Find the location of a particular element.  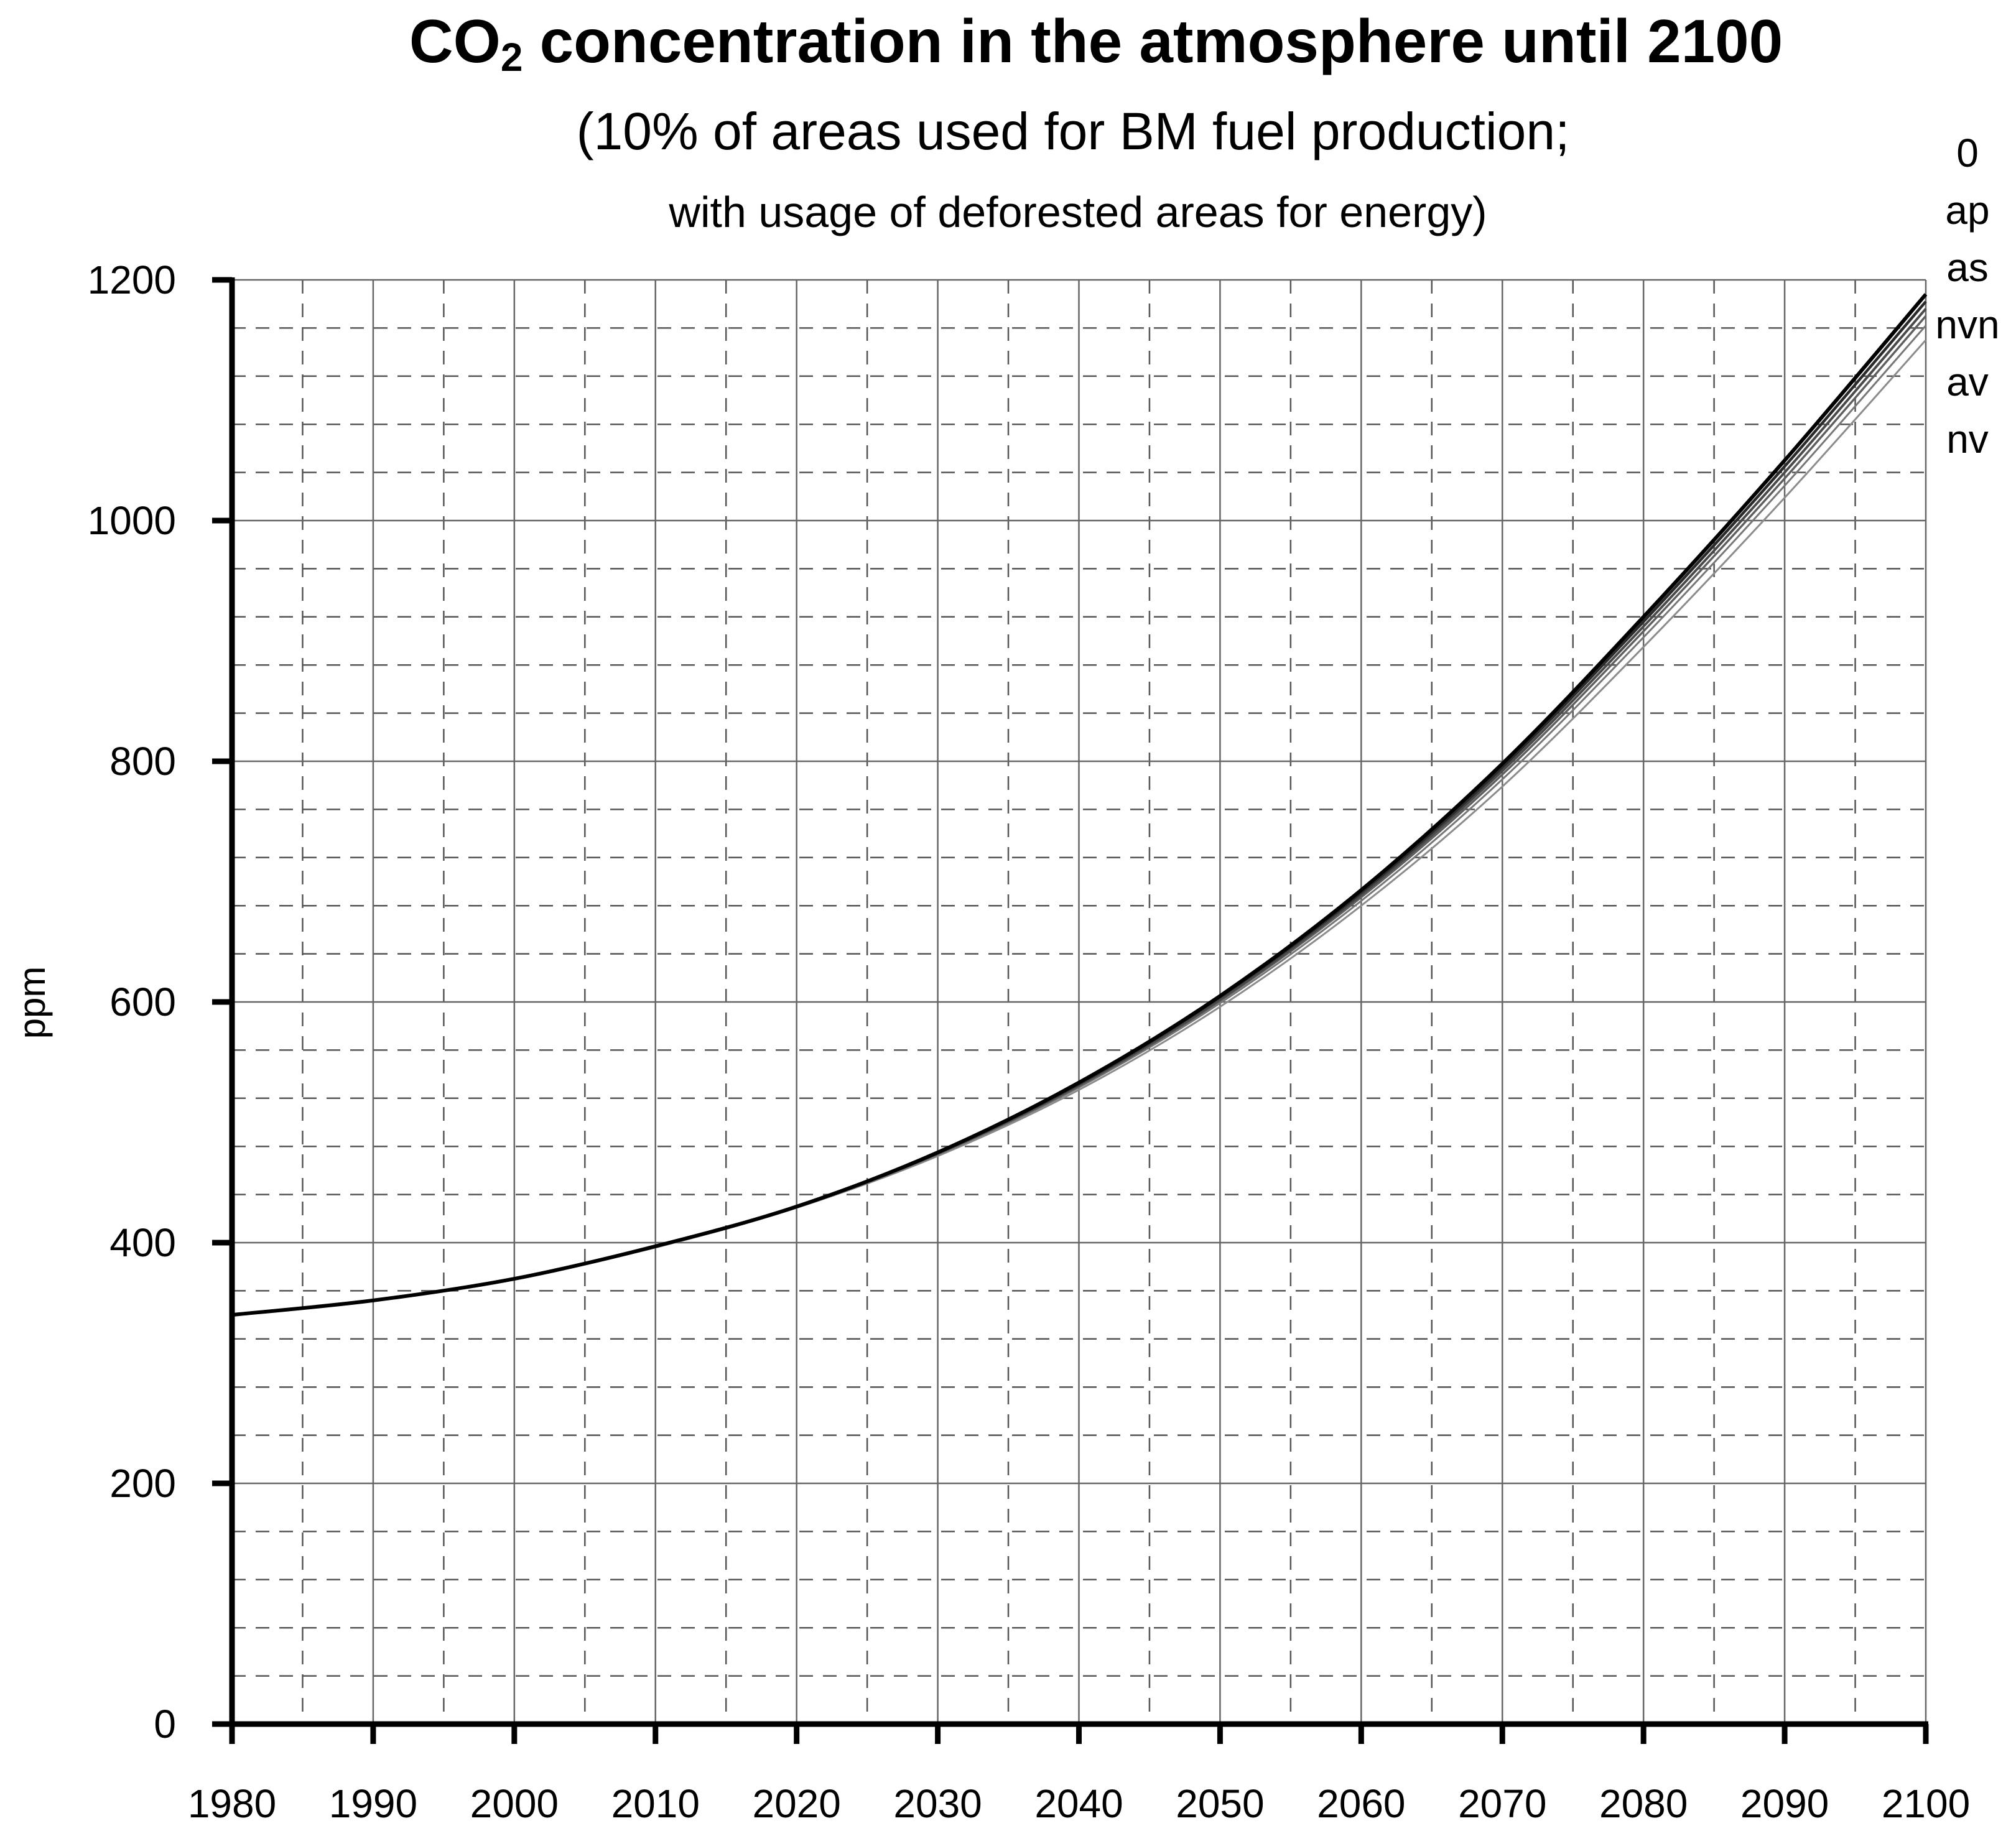

y-tick-label: 1200 is located at coordinates (132, 279).